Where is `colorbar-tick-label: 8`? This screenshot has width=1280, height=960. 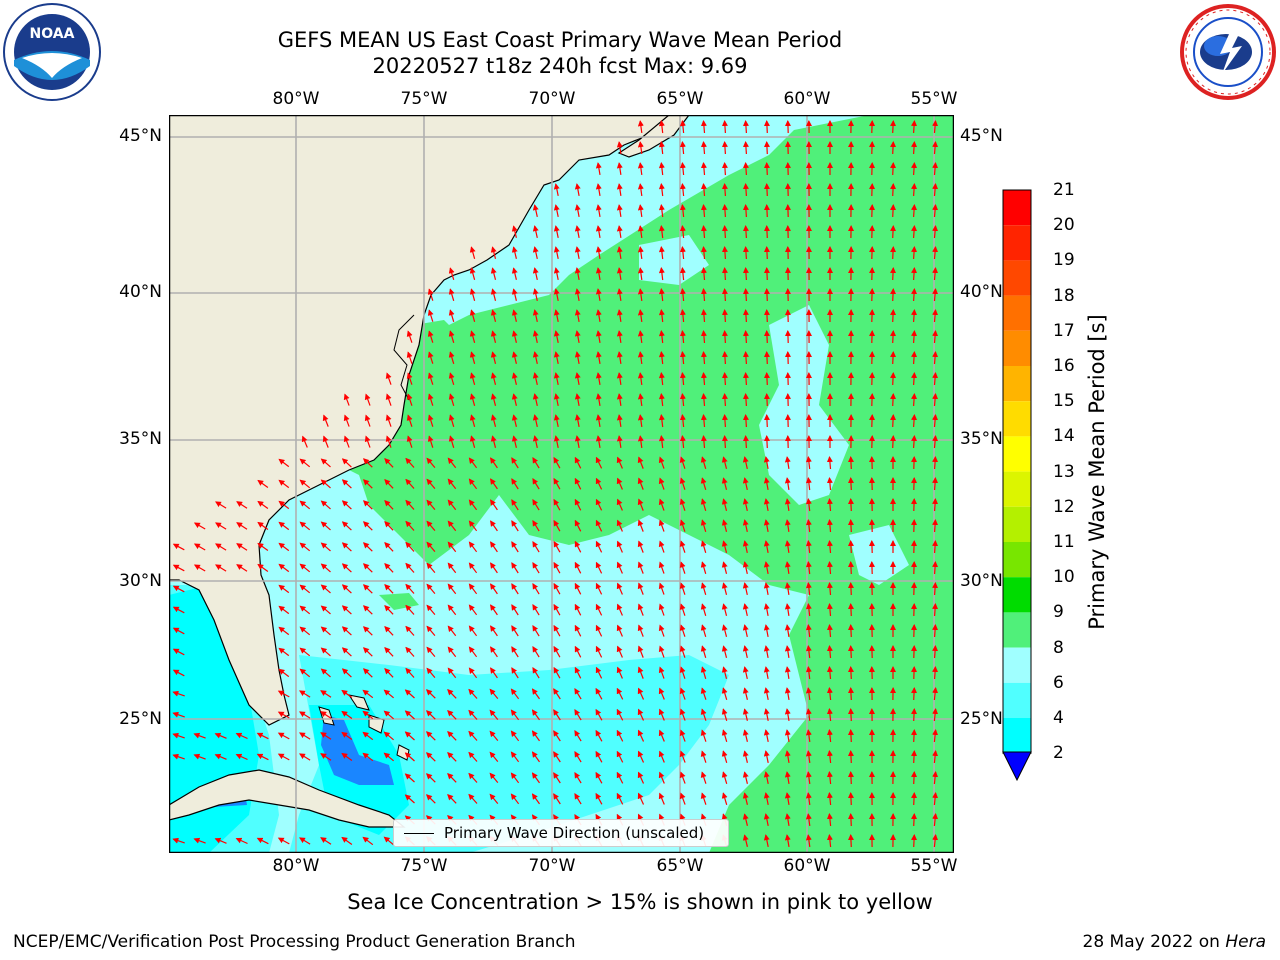
colorbar-tick-label: 8 is located at coordinates (1058, 647).